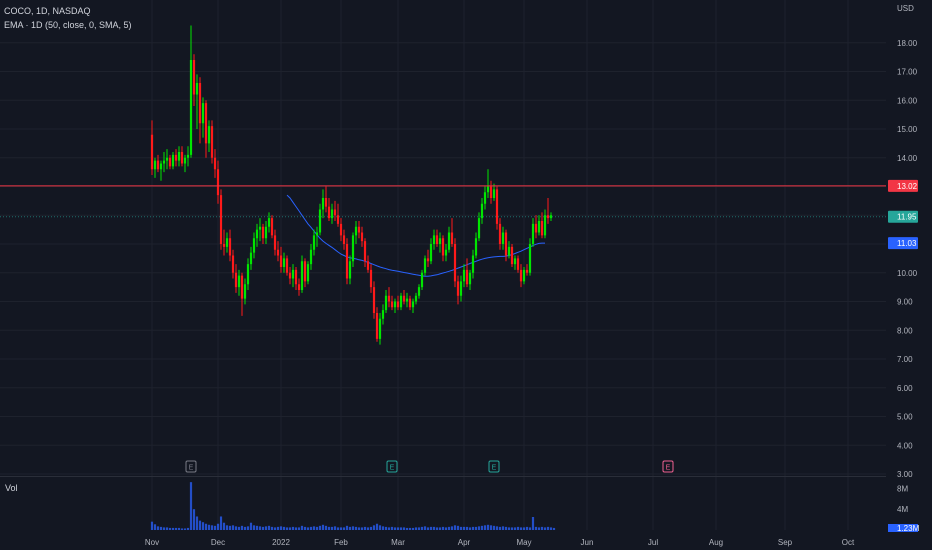 This screenshot has height=550, width=932. What do you see at coordinates (903, 185) in the screenshot?
I see `price-tag: 13.02` at bounding box center [903, 185].